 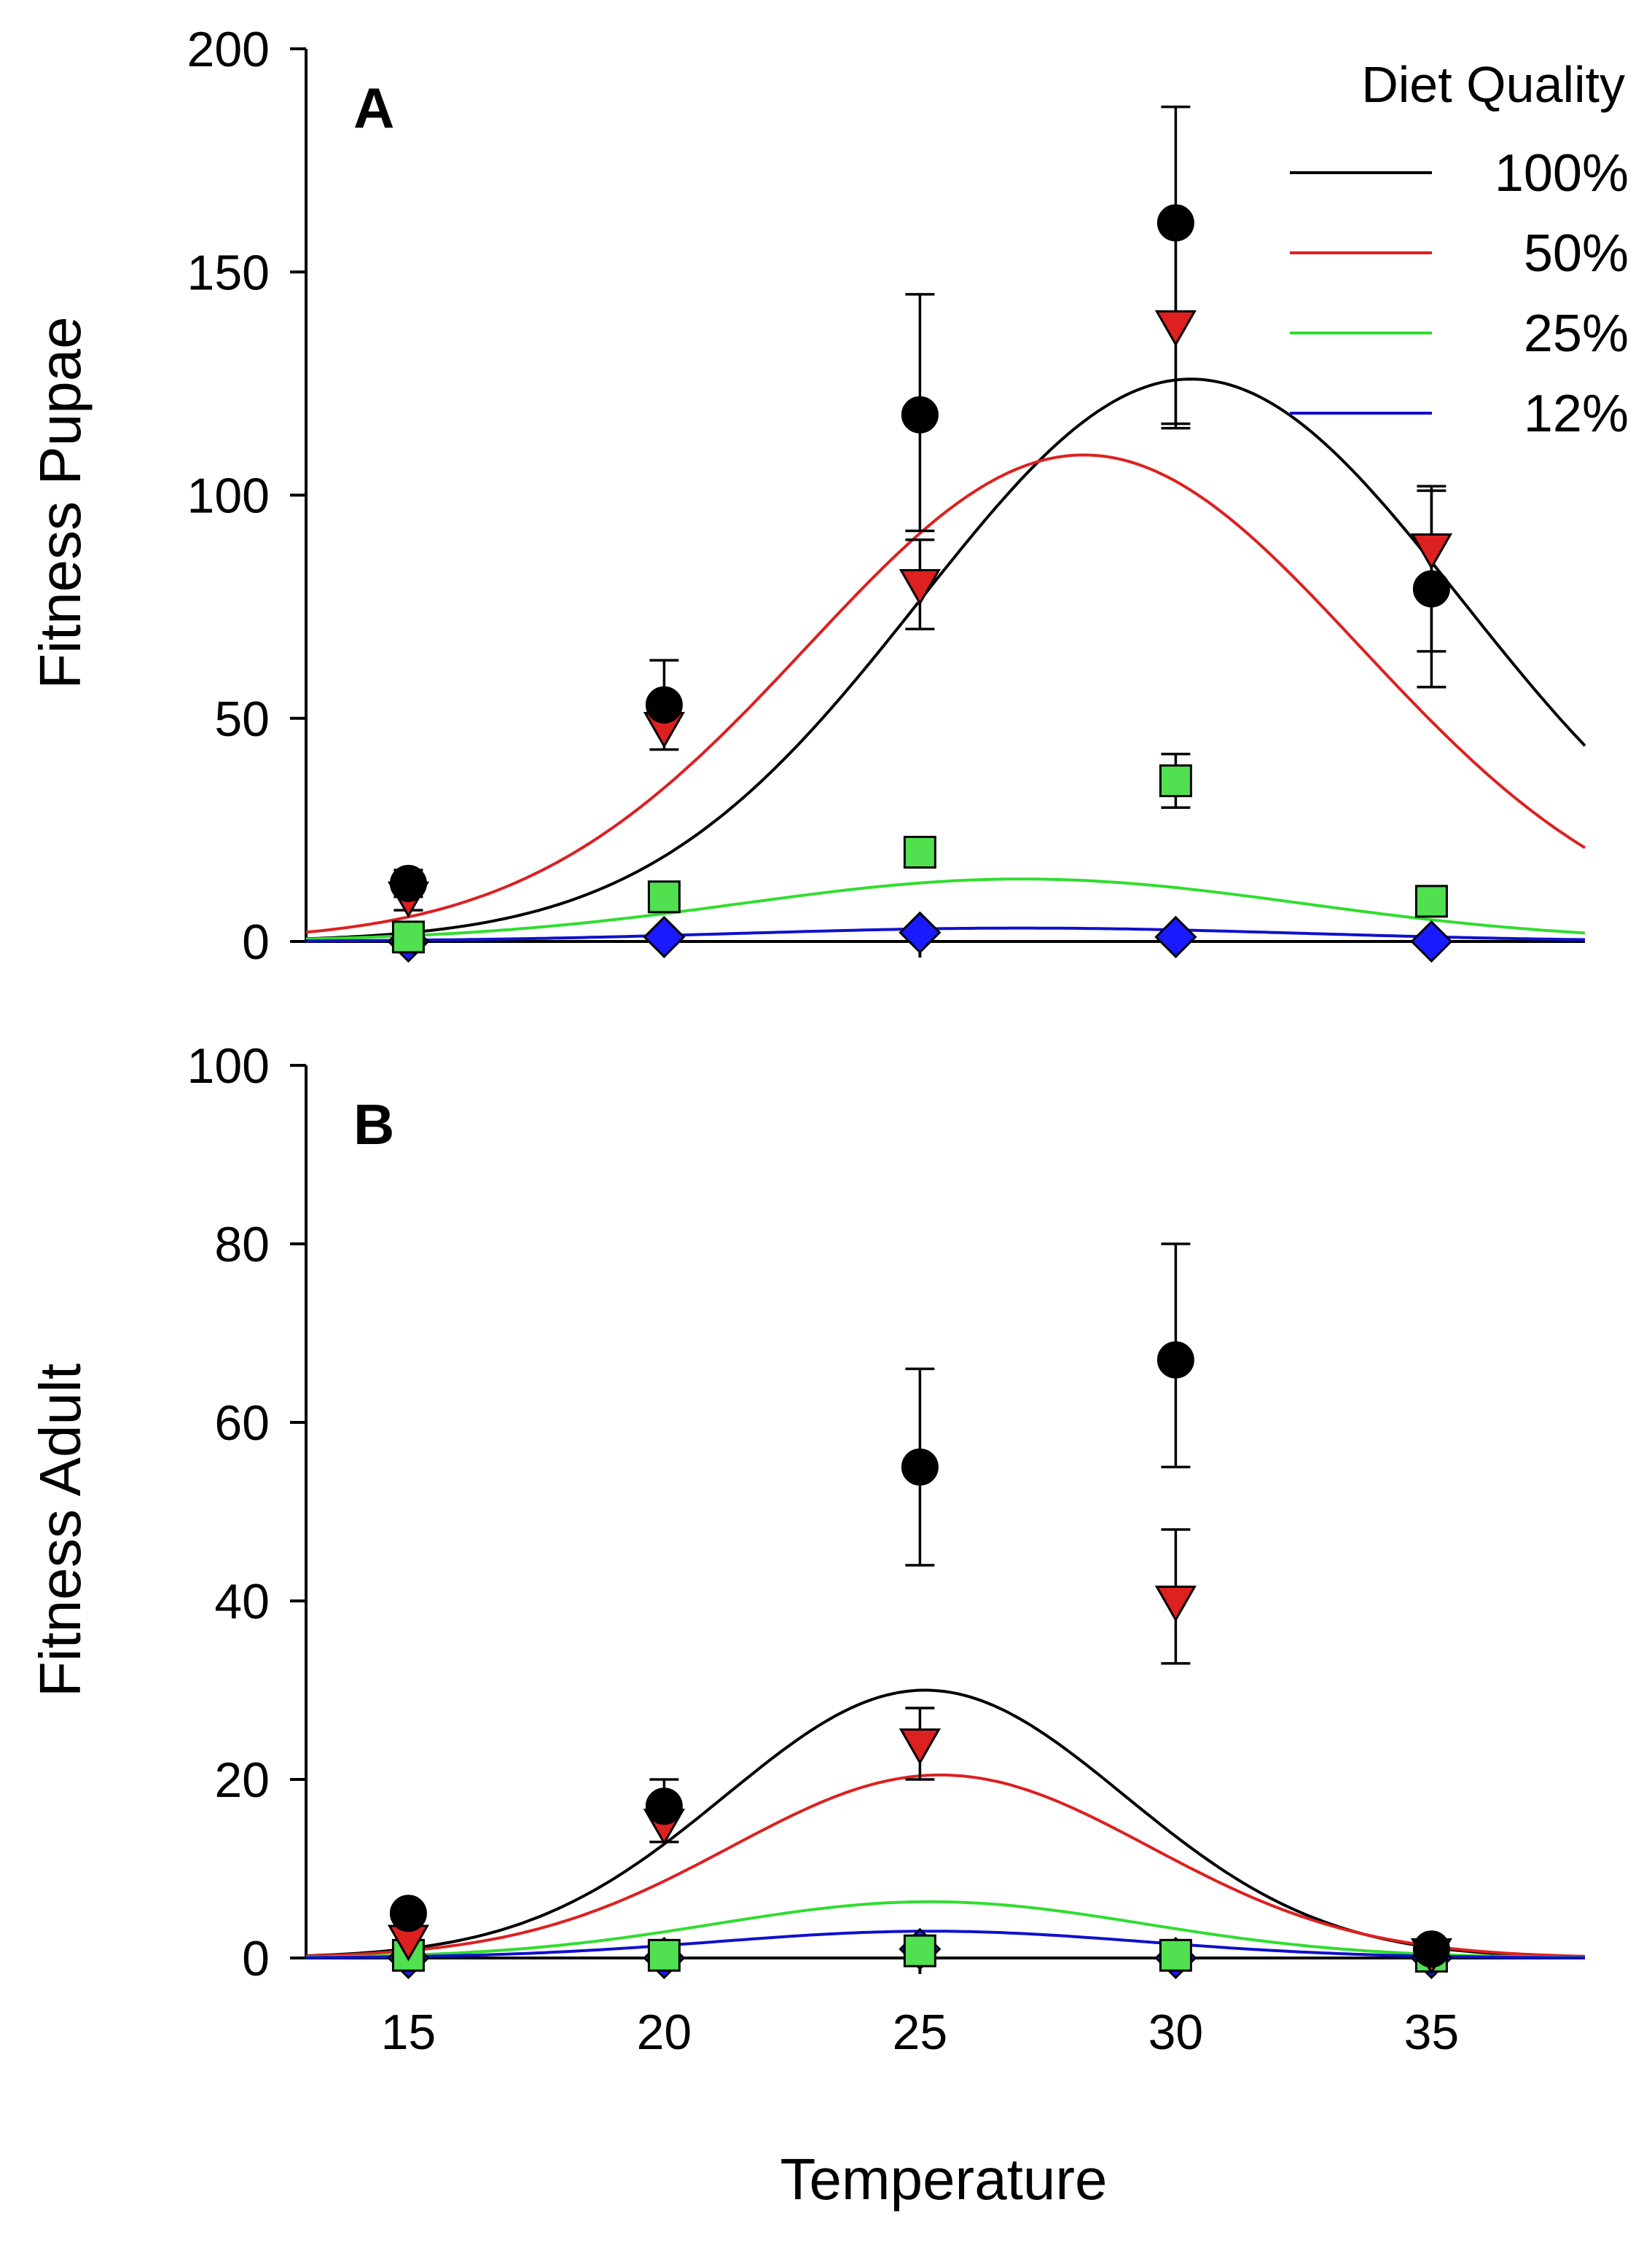 What do you see at coordinates (242, 1423) in the screenshot?
I see `y-tick-label: 60` at bounding box center [242, 1423].